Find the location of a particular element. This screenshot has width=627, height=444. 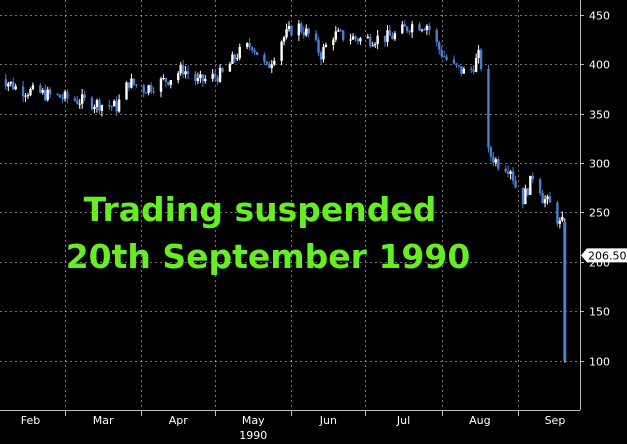

y-tick-label: 100 is located at coordinates (599, 362).